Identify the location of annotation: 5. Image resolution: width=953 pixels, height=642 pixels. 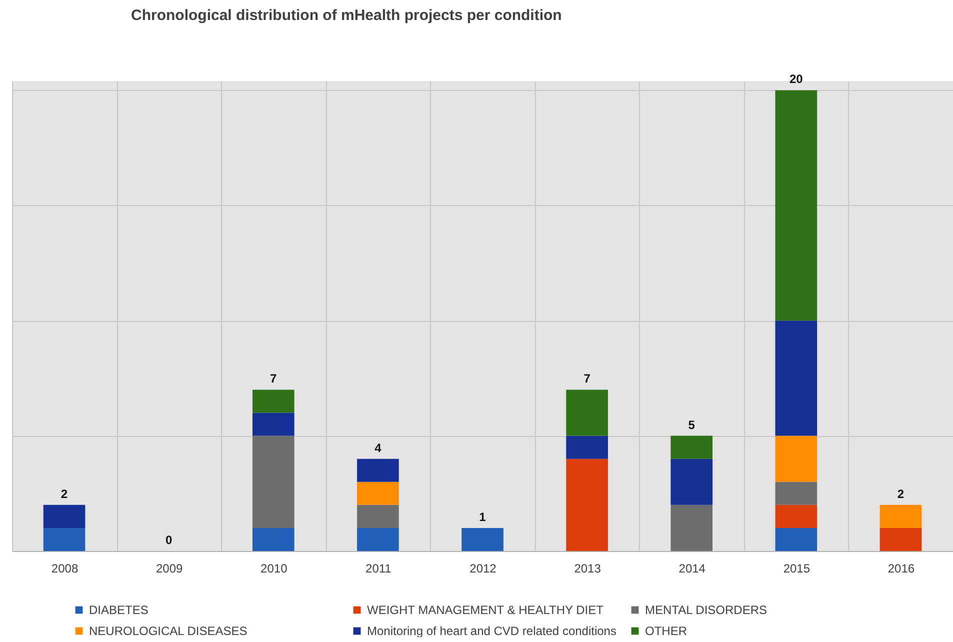
(692, 425).